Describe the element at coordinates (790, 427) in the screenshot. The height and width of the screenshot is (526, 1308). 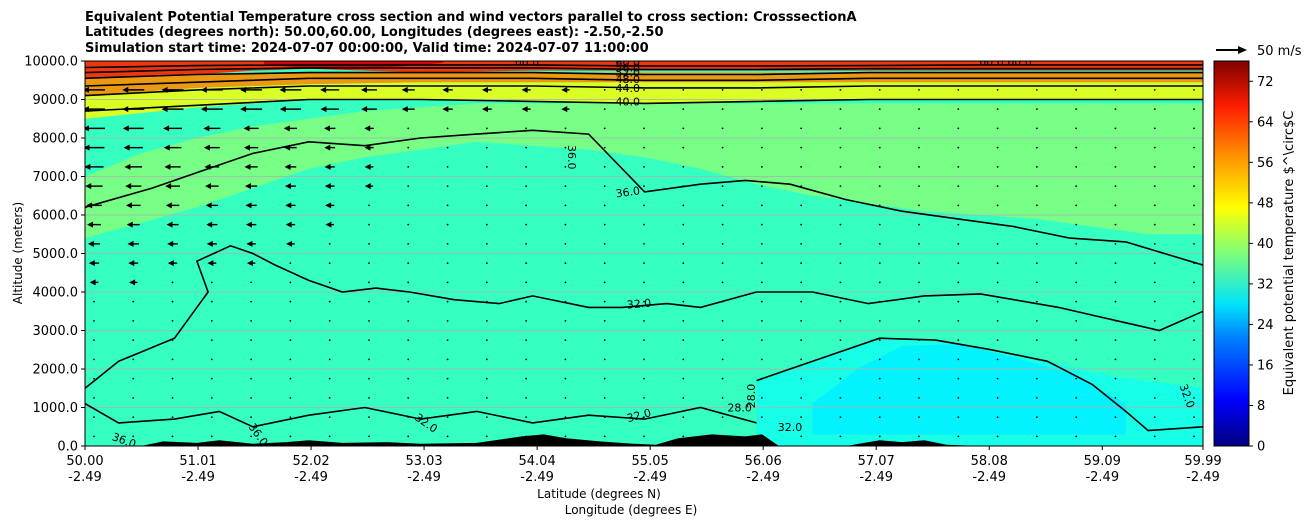
I see `contour-label: 32.0` at that location.